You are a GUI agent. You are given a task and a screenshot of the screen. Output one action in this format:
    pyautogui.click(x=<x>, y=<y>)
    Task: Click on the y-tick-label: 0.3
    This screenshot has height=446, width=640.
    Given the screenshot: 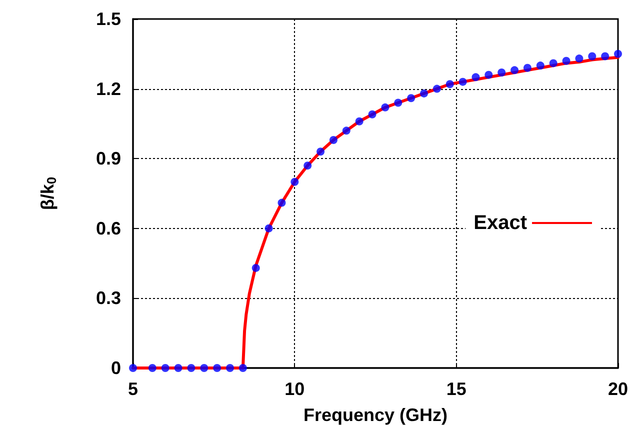 What is the action you would take?
    pyautogui.click(x=108, y=298)
    